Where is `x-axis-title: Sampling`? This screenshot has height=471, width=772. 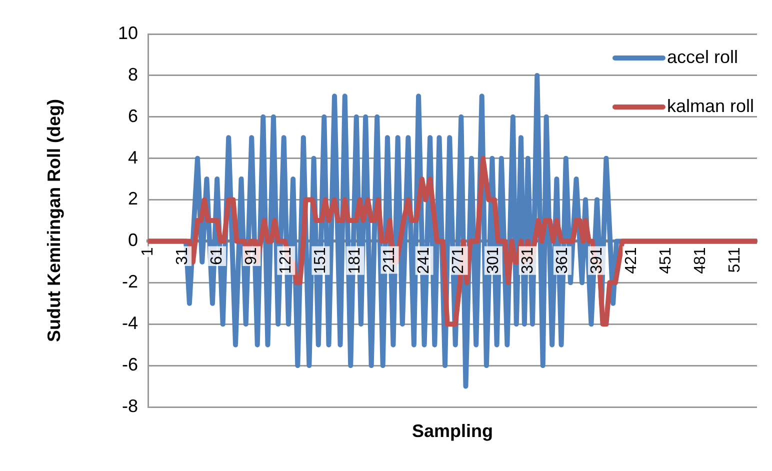 x-axis-title: Sampling is located at coordinates (453, 430).